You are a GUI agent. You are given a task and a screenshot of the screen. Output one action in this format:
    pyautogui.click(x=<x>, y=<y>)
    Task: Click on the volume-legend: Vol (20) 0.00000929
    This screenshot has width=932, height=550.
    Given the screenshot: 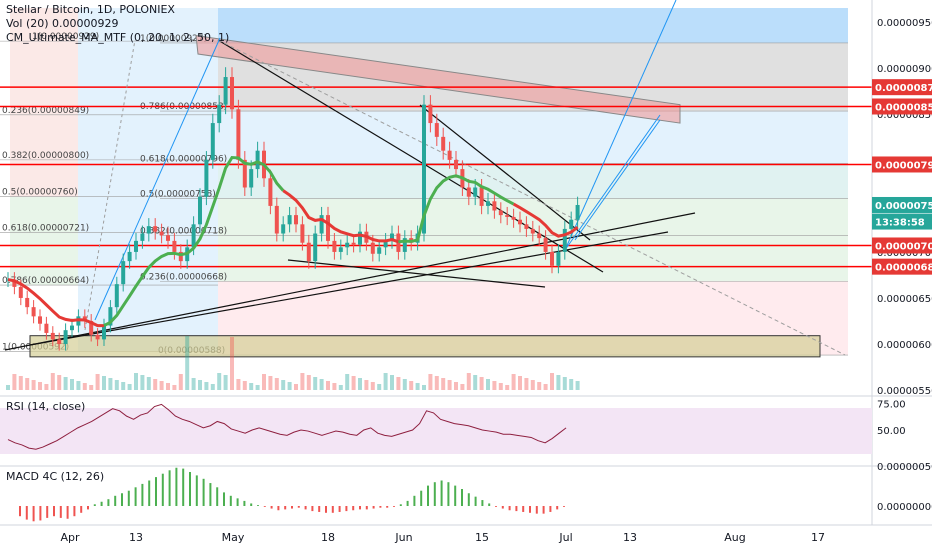 What is the action you would take?
    pyautogui.click(x=117, y=24)
    